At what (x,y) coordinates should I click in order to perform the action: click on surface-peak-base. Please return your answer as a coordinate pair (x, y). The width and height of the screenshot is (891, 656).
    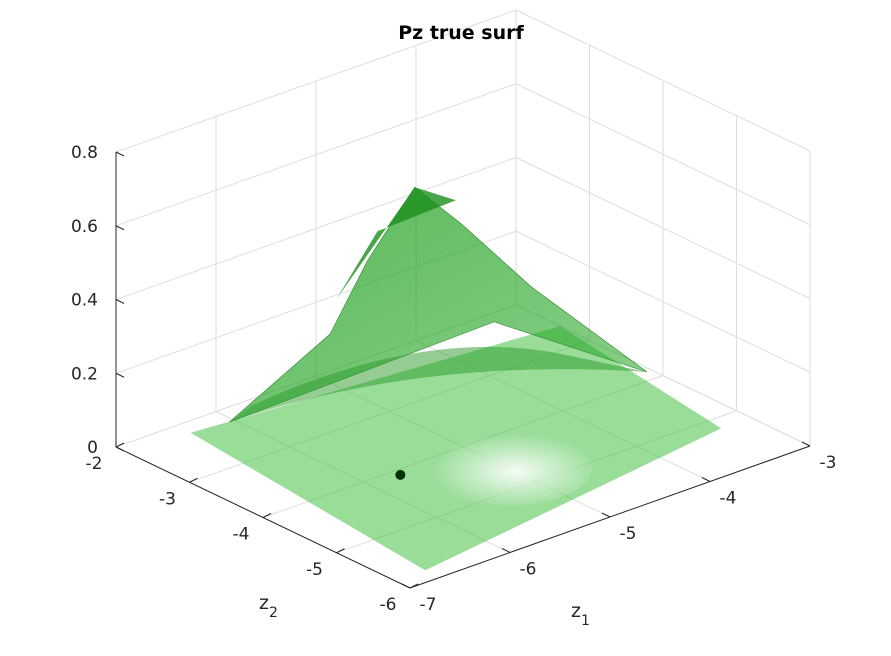
    Looking at the image, I should click on (438, 384).